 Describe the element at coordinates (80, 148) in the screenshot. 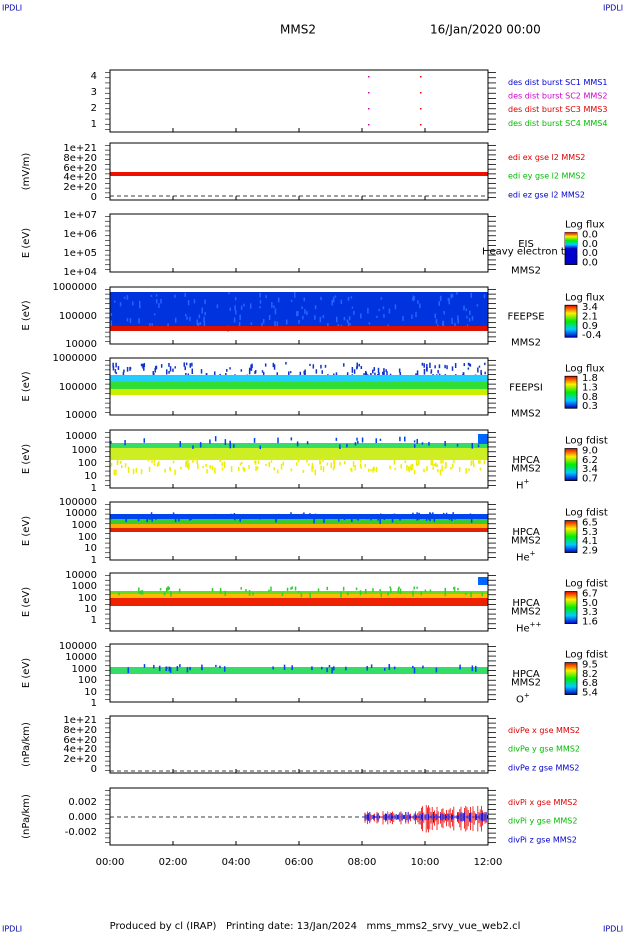

I see `y-tick-label: 1e+21` at that location.